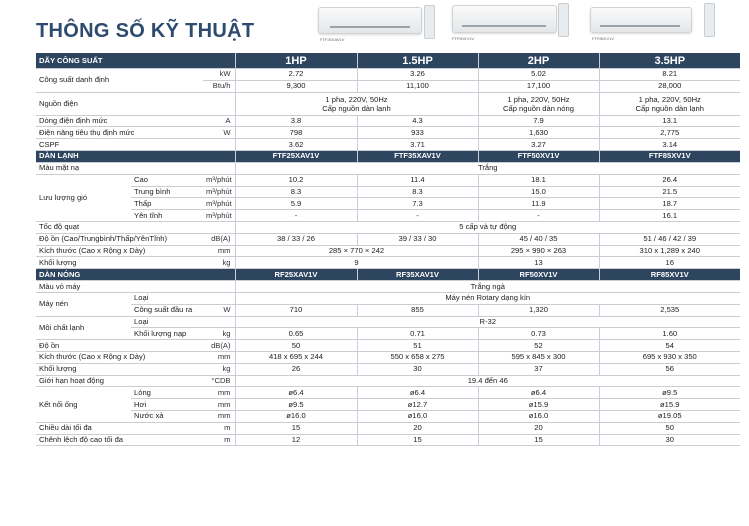 The image size is (749, 526). Describe the element at coordinates (417, 369) in the screenshot. I see `cell: 30` at that location.